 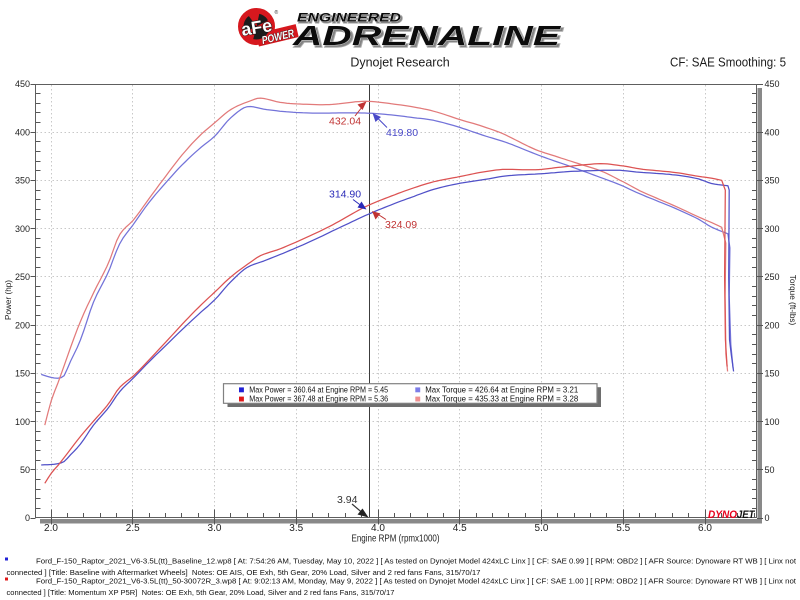 I want to click on svg-text: 419.80, so click(x=402, y=133).